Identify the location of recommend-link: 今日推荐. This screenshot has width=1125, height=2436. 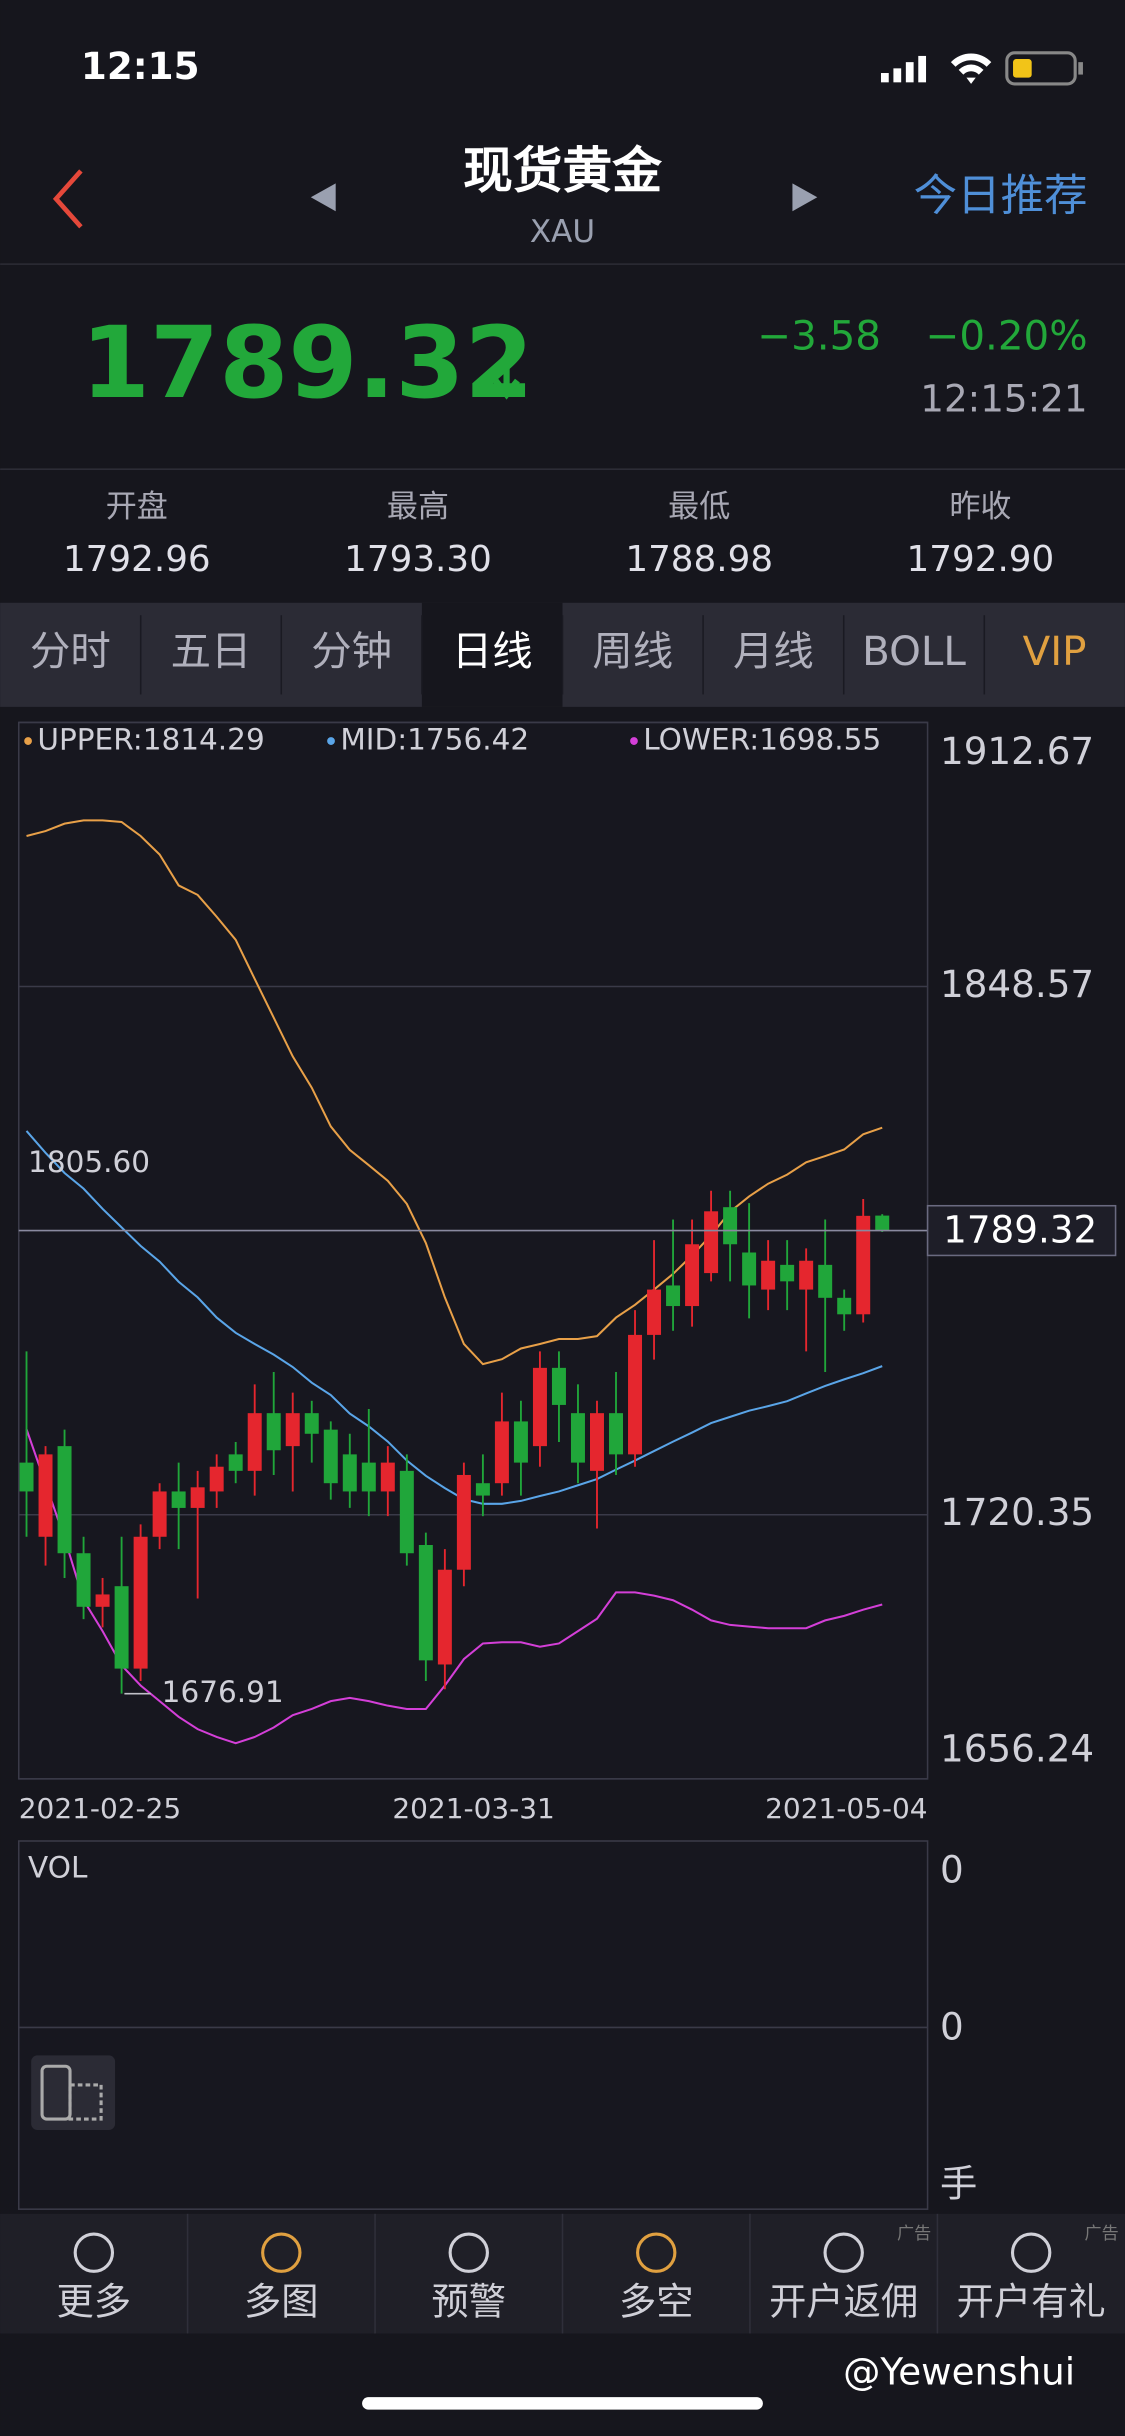
(1001, 196).